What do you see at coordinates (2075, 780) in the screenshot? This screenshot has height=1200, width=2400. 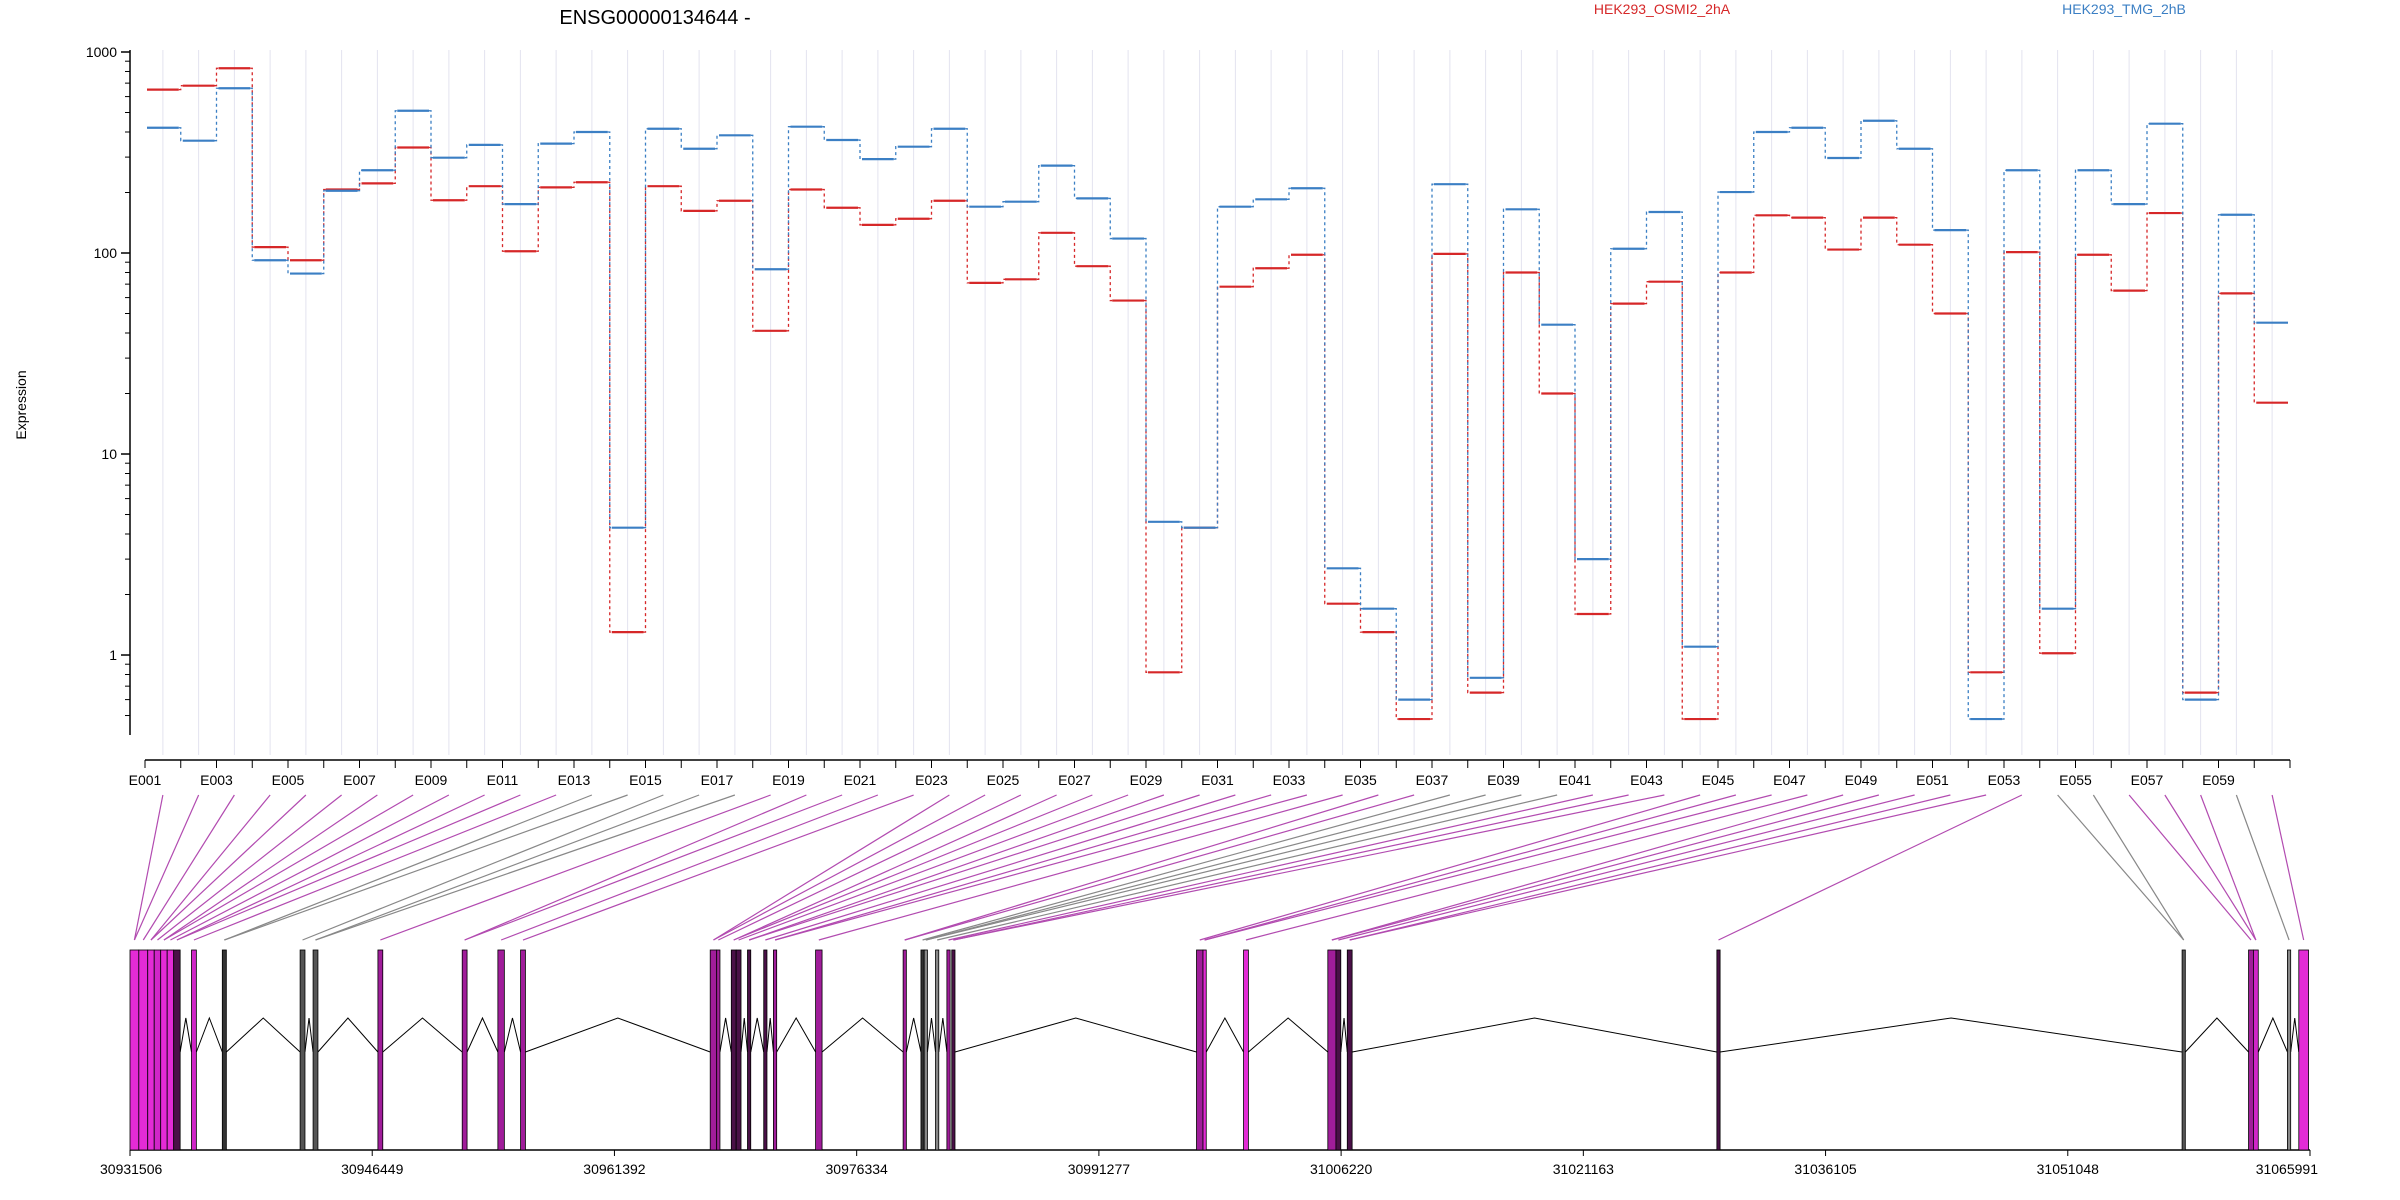 I see `x-tick-label: E055` at bounding box center [2075, 780].